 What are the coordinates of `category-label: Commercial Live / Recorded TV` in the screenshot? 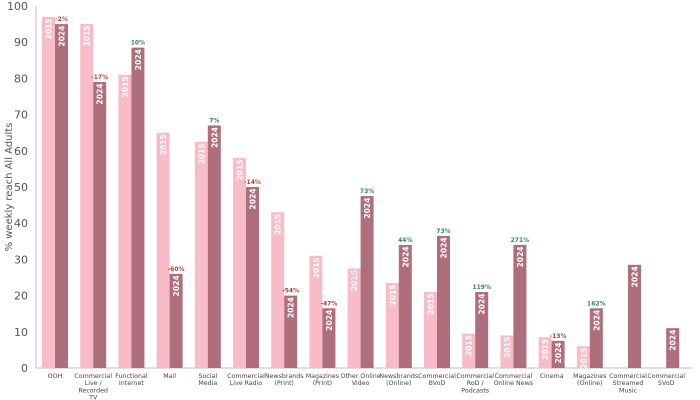 It's located at (93, 386).